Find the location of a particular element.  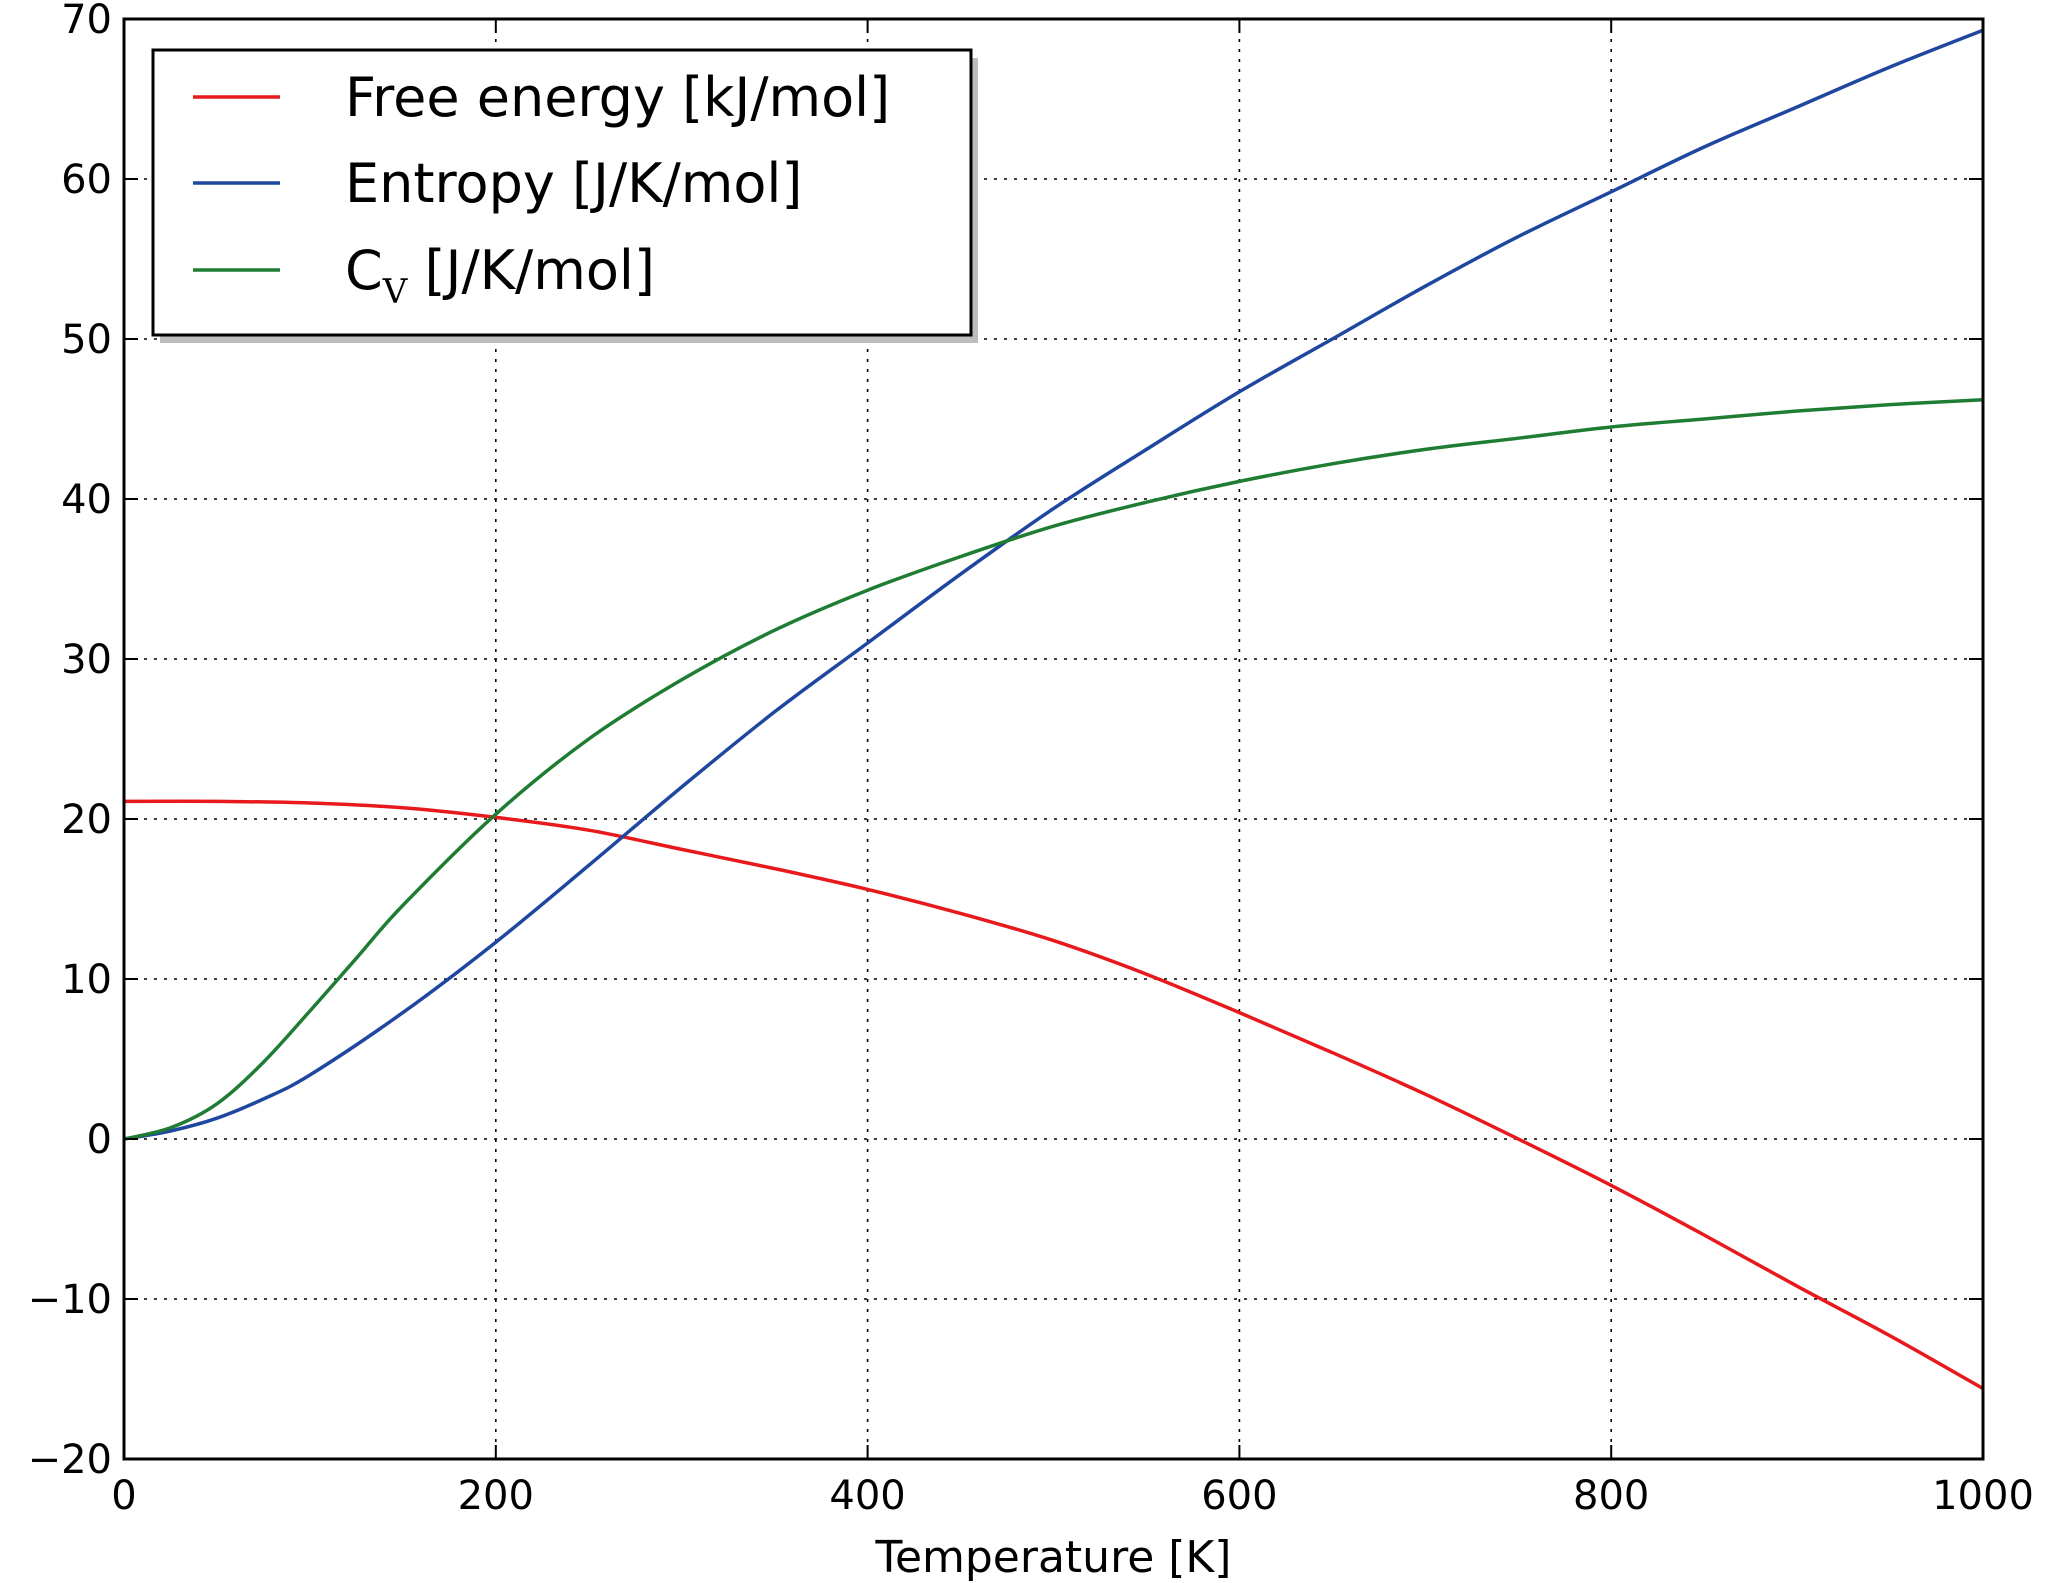

y-tick-label: 50 is located at coordinates (86, 340).